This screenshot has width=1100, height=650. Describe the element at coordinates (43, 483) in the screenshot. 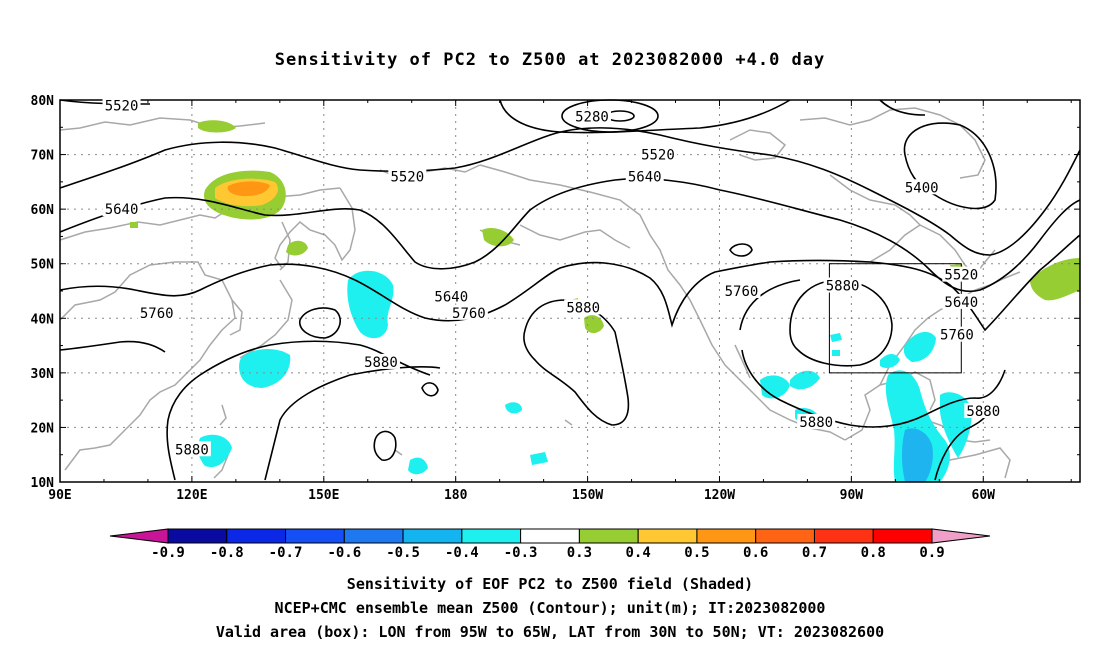

I see `lat-label: 10N` at that location.